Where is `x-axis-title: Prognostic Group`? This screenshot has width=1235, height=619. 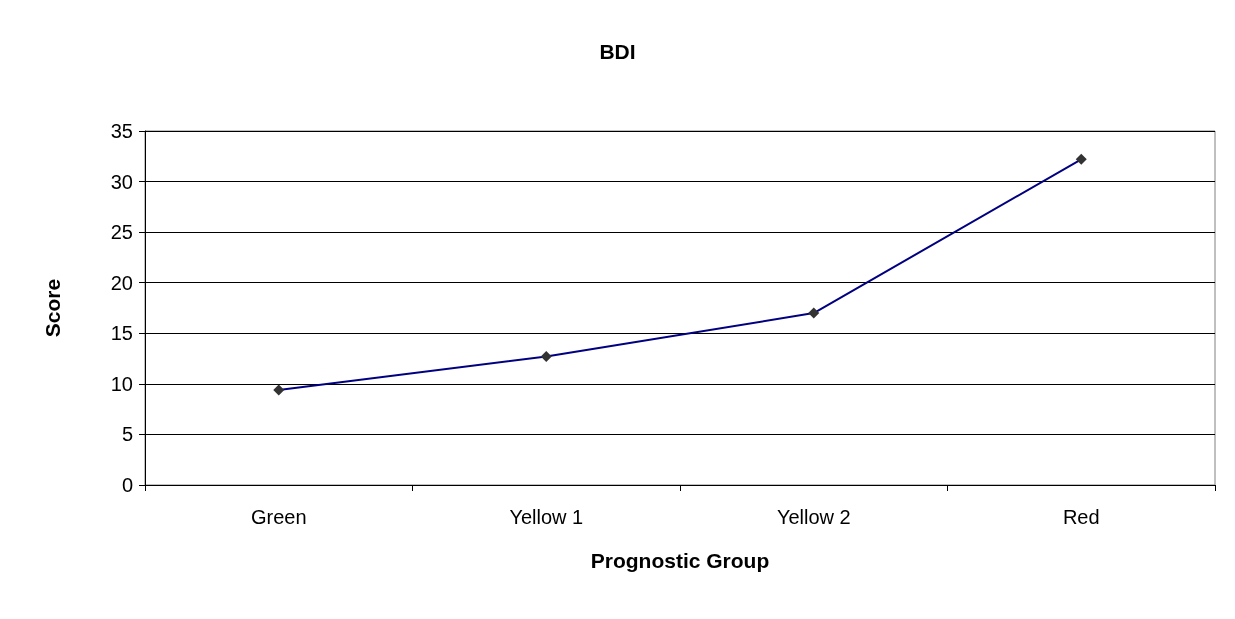 x-axis-title: Prognostic Group is located at coordinates (680, 560).